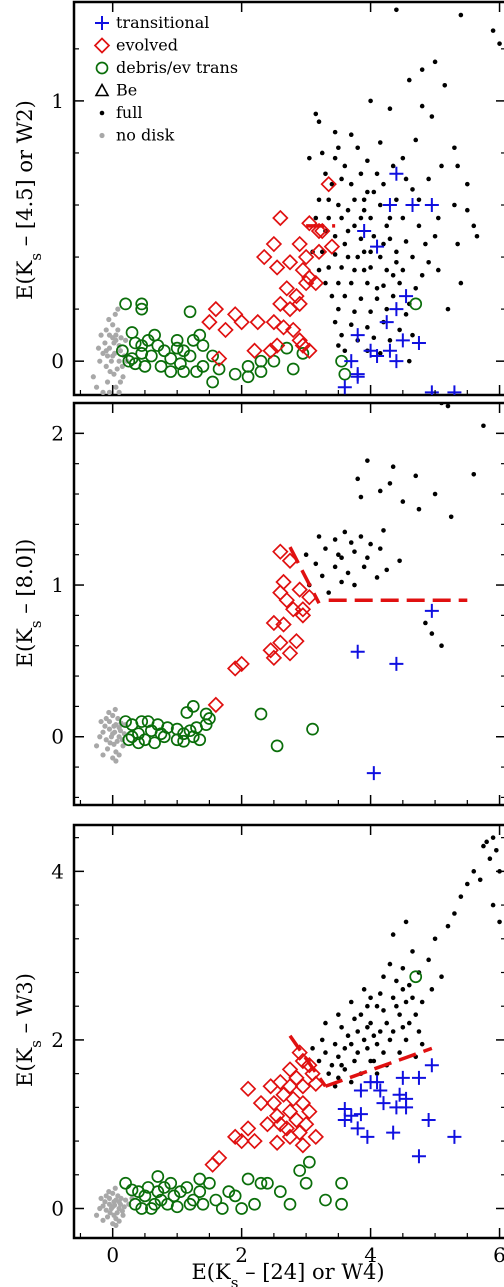 Image resolution: width=504 pixels, height=1287 pixels. I want to click on legend-label-debris: debris/ev trans, so click(177, 67).